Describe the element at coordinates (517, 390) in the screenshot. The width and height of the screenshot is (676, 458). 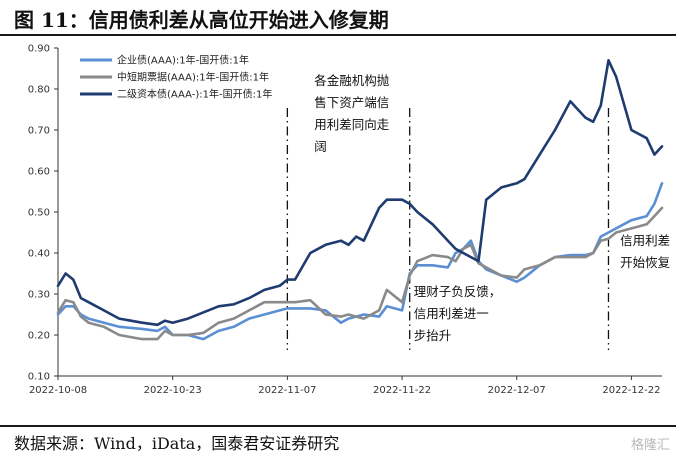
I see `x-tick-label: 2022-12-07` at that location.